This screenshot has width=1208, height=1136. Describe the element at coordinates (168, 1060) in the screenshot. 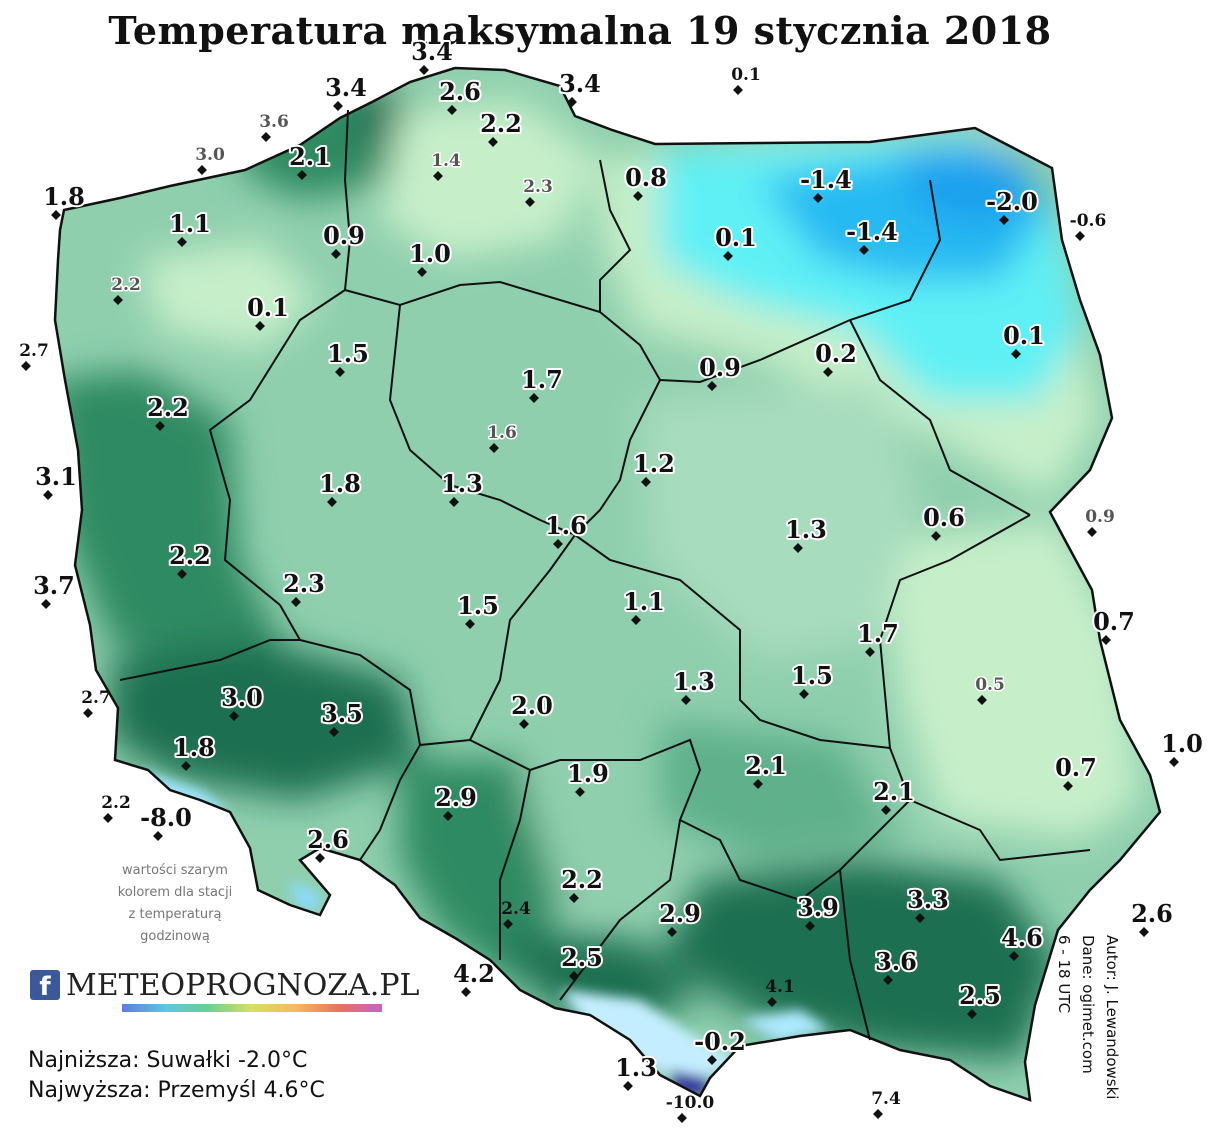

I see `lowest-temperature: Najniższa: Suwałki -2.0°C` at that location.